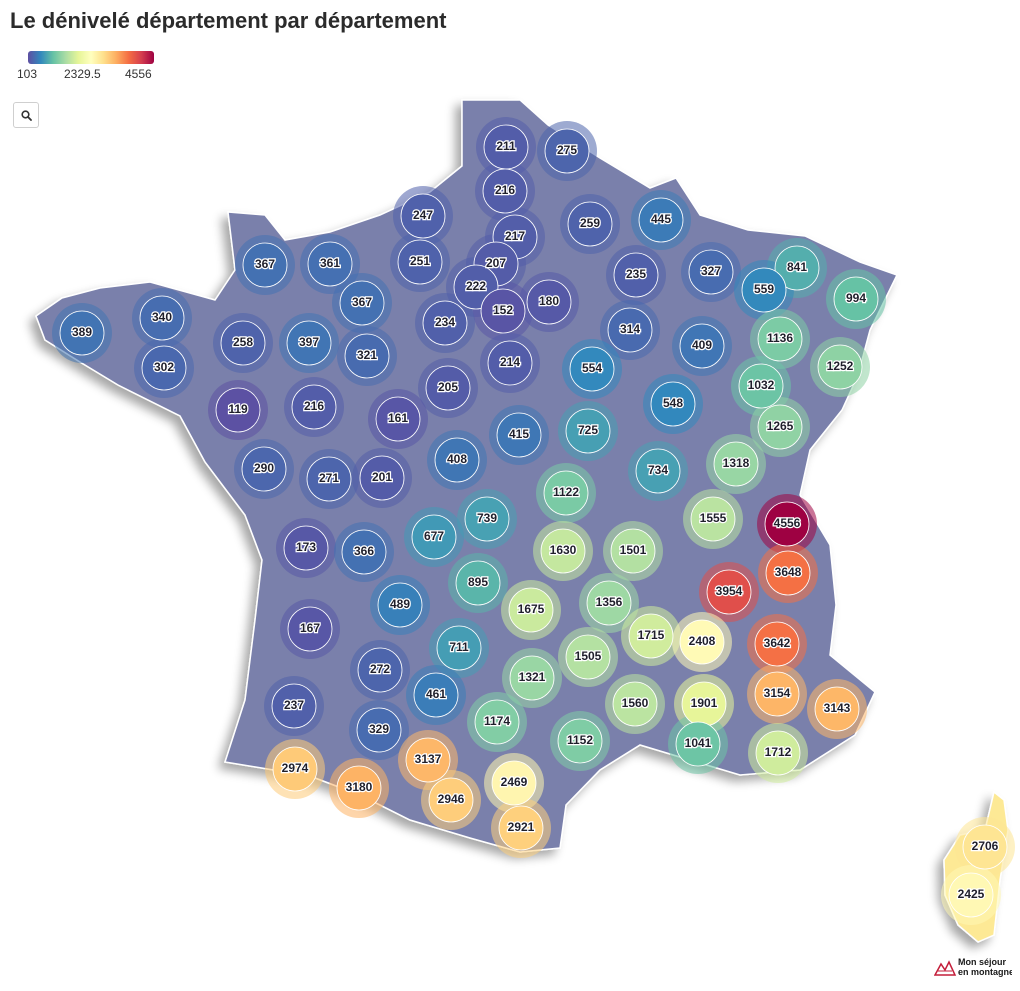 Image resolution: width=1020 pixels, height=991 pixels. I want to click on department-value-label: 1356, so click(609, 602).